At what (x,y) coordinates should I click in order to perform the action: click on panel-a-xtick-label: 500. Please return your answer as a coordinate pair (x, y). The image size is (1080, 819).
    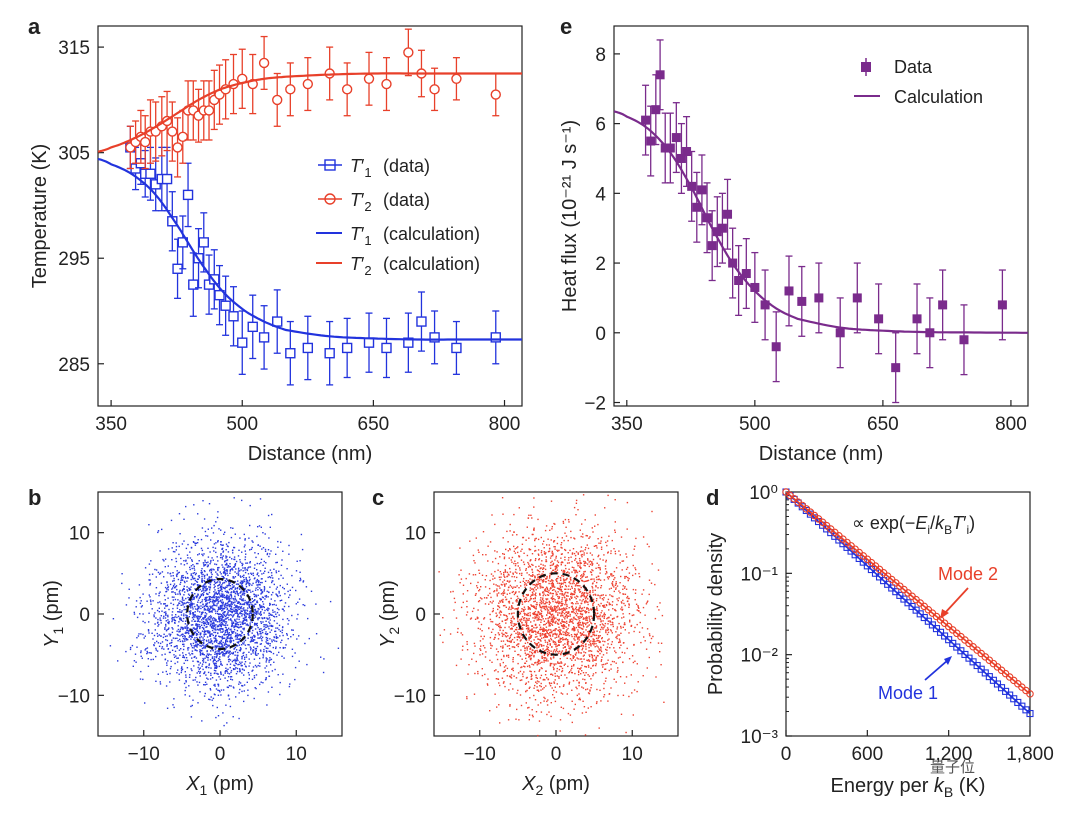
    Looking at the image, I should click on (242, 424).